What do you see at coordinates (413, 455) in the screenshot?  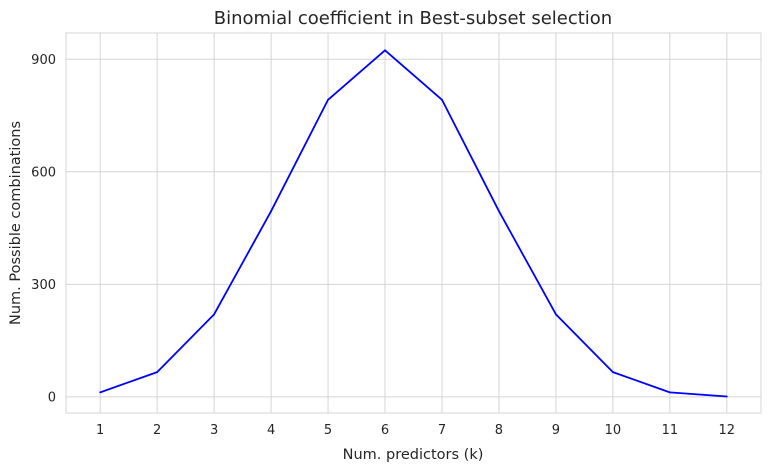 I see `x-axis-label: Num. predictors (k)` at bounding box center [413, 455].